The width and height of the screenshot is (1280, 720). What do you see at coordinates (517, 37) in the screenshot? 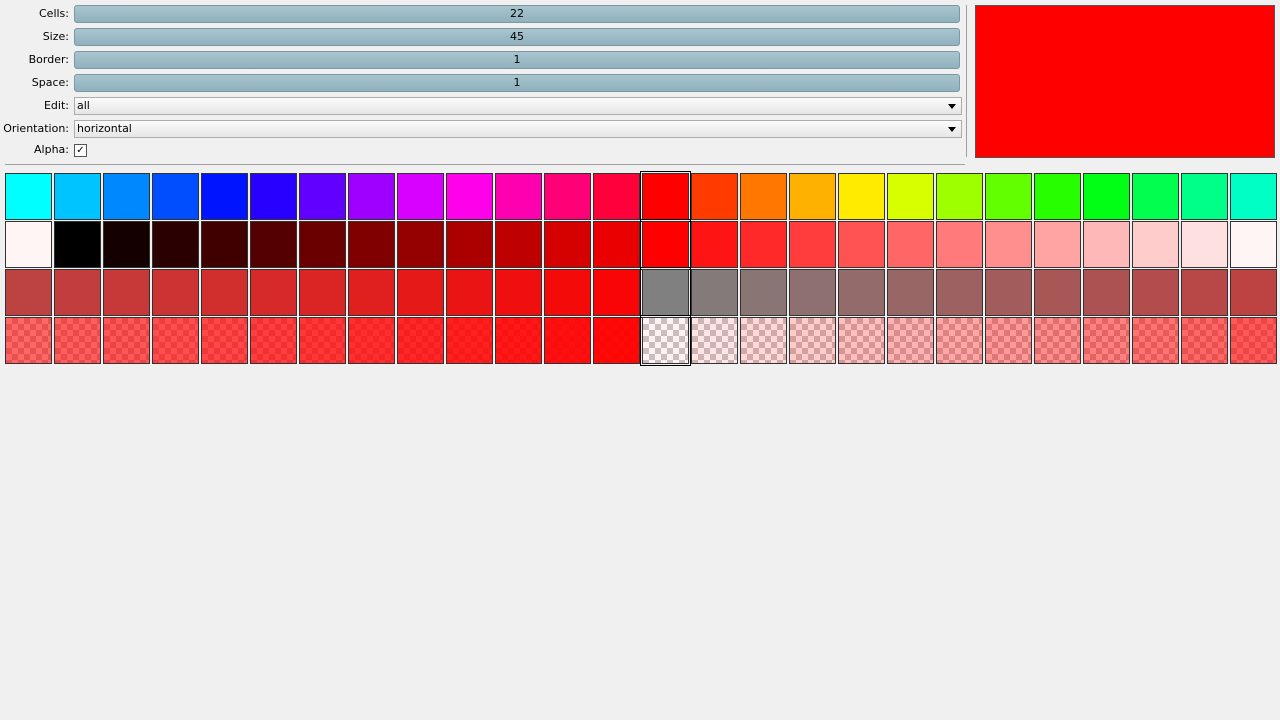
I see `slider: 45` at bounding box center [517, 37].